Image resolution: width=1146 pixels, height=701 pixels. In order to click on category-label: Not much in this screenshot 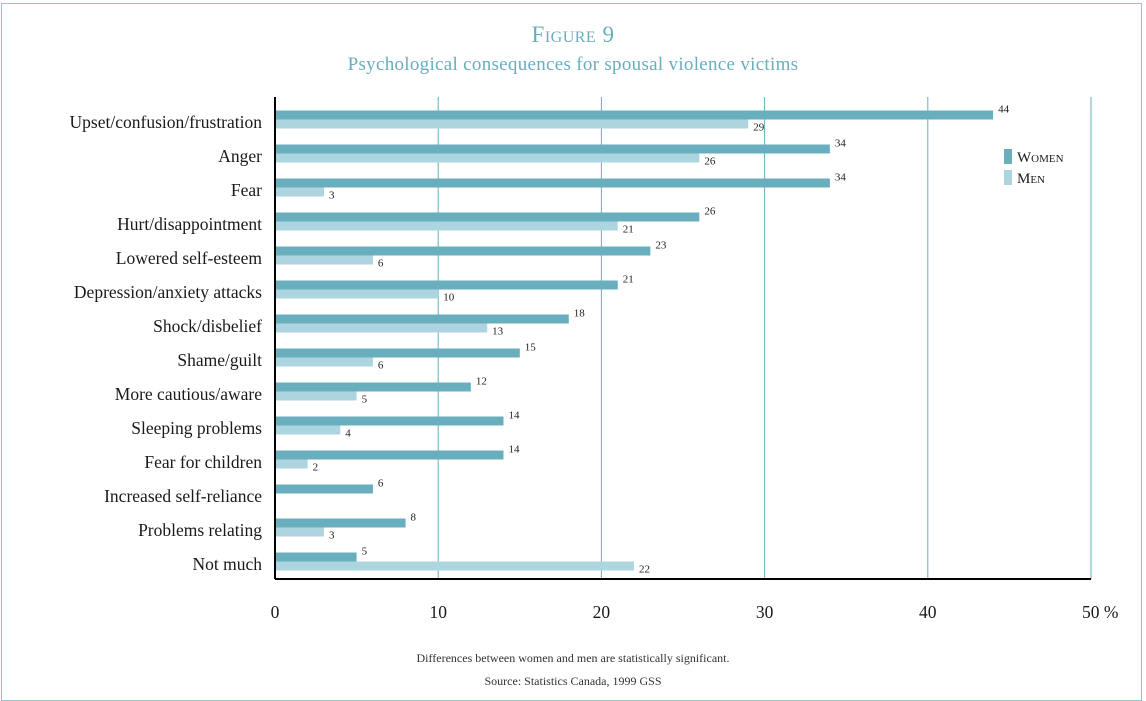, I will do `click(227, 564)`.